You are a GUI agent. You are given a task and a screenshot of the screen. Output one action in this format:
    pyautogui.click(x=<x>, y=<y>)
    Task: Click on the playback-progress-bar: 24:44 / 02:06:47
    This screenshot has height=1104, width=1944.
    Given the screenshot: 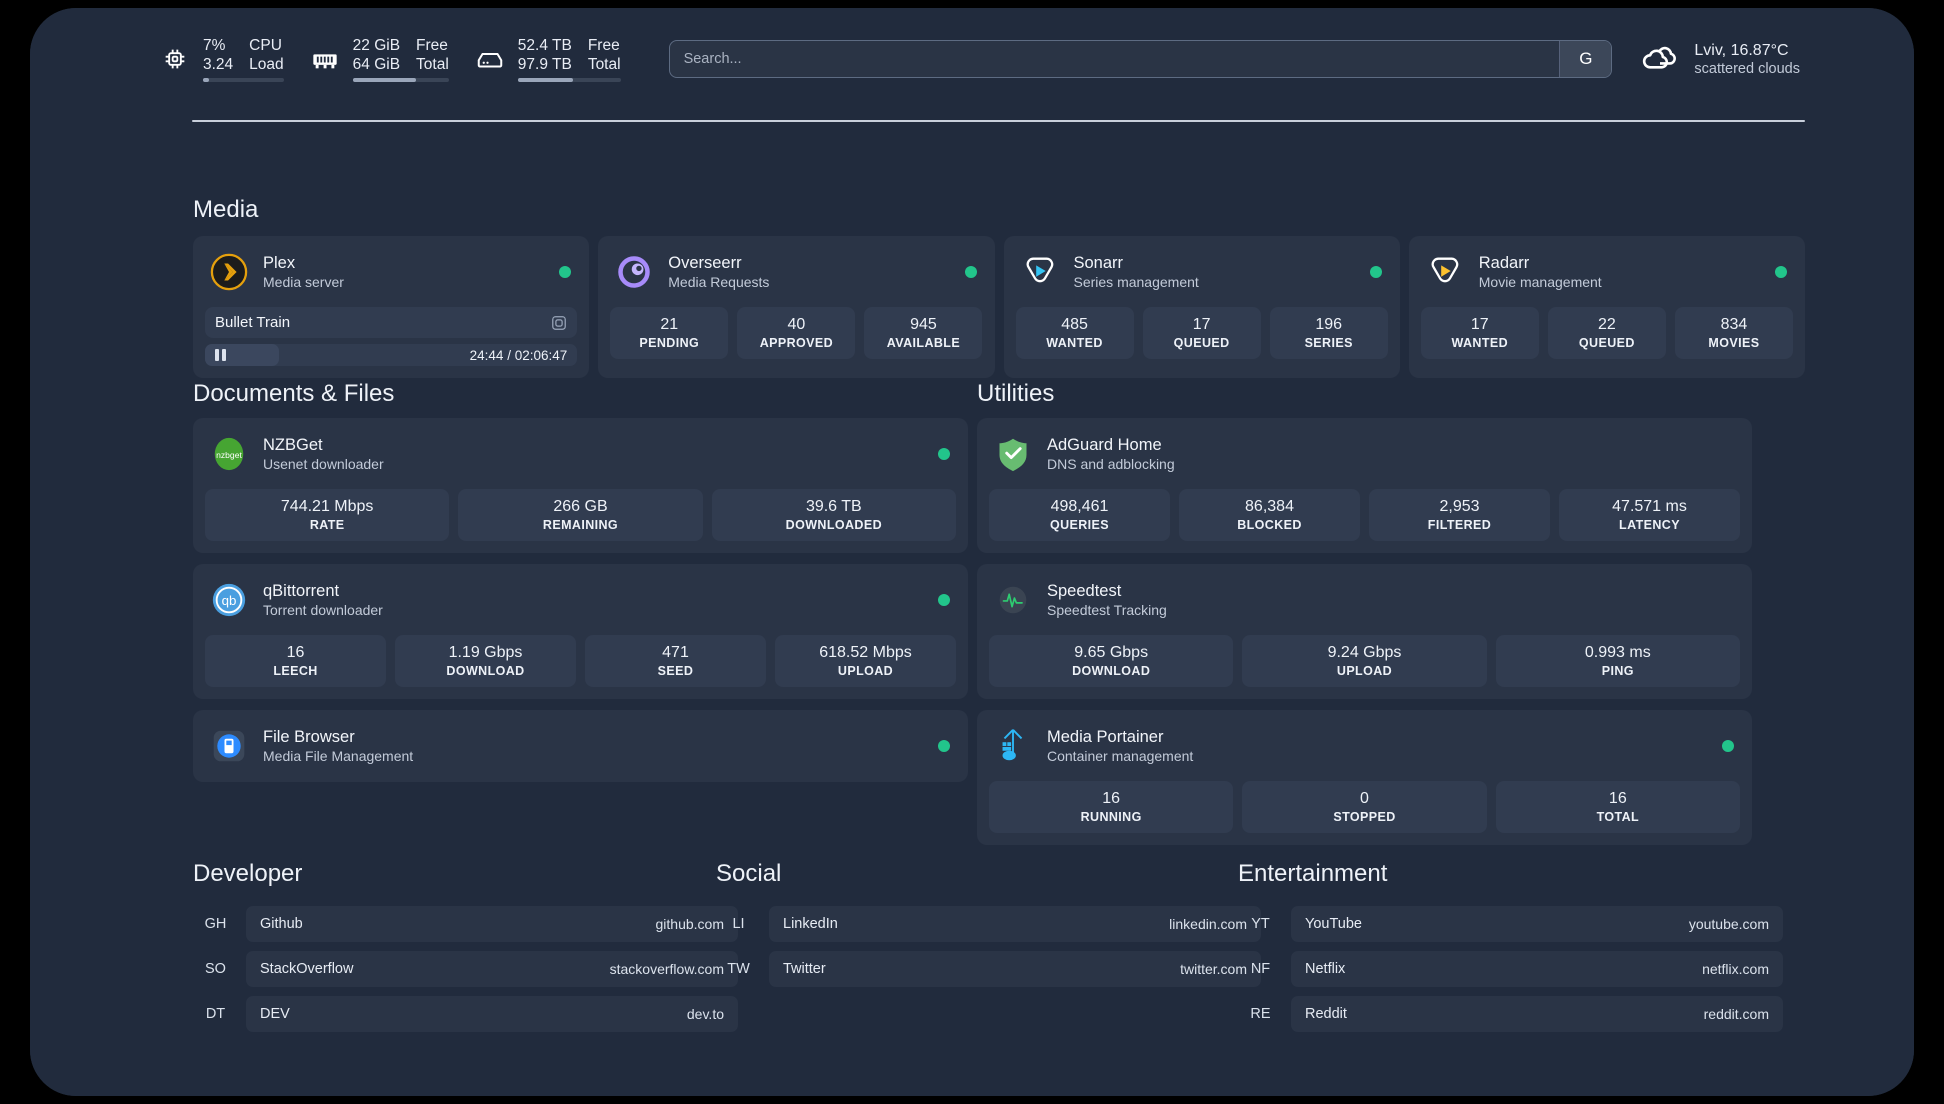 What is the action you would take?
    pyautogui.click(x=391, y=355)
    